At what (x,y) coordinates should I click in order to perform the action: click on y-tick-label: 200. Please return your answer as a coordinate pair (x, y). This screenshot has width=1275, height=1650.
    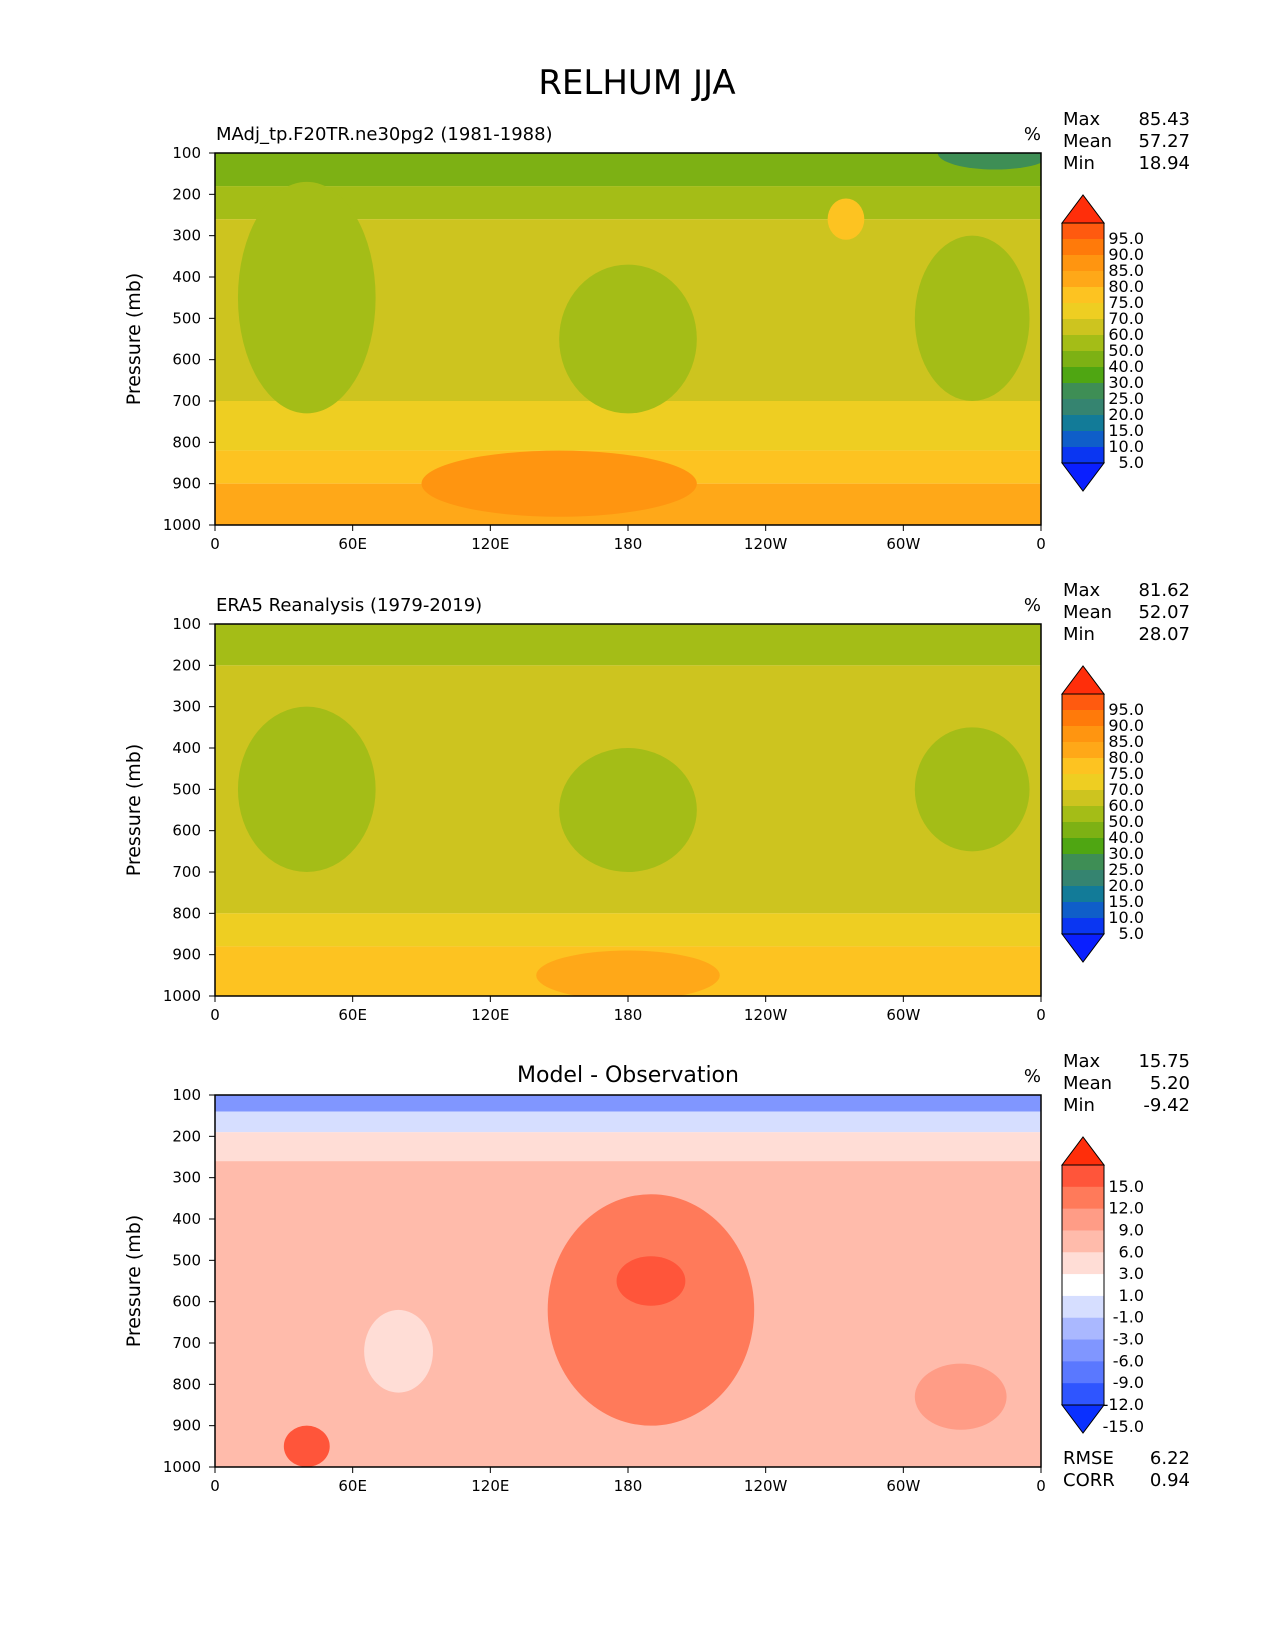
    Looking at the image, I should click on (186, 1136).